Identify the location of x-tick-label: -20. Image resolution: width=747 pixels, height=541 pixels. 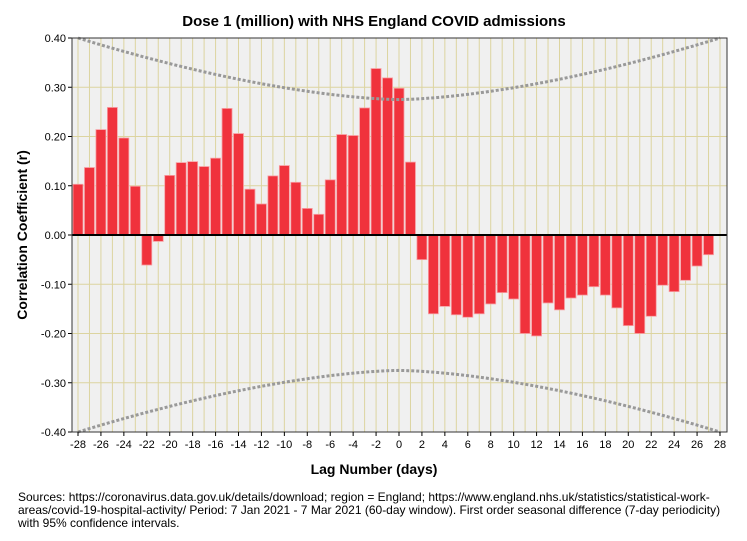
(170, 445).